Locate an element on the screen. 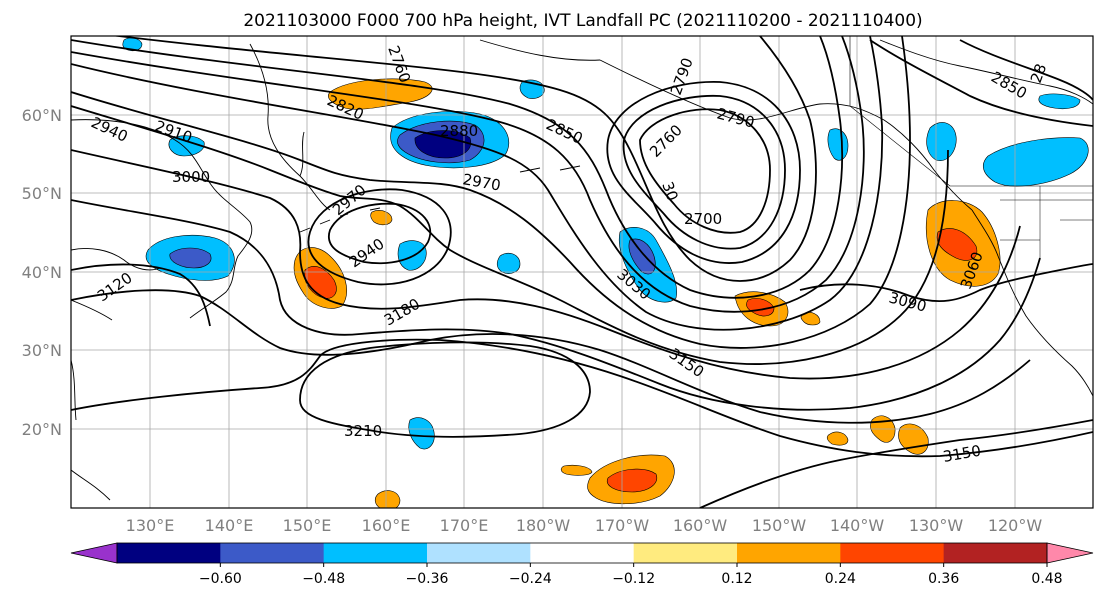 The image size is (1105, 601). lon-label: 120°W is located at coordinates (1015, 525).